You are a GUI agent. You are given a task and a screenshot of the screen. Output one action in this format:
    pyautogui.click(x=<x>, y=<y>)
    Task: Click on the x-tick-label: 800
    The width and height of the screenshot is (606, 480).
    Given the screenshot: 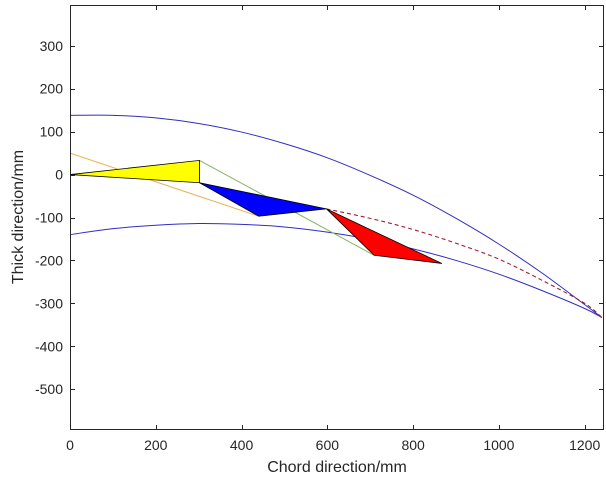 What is the action you would take?
    pyautogui.click(x=413, y=445)
    